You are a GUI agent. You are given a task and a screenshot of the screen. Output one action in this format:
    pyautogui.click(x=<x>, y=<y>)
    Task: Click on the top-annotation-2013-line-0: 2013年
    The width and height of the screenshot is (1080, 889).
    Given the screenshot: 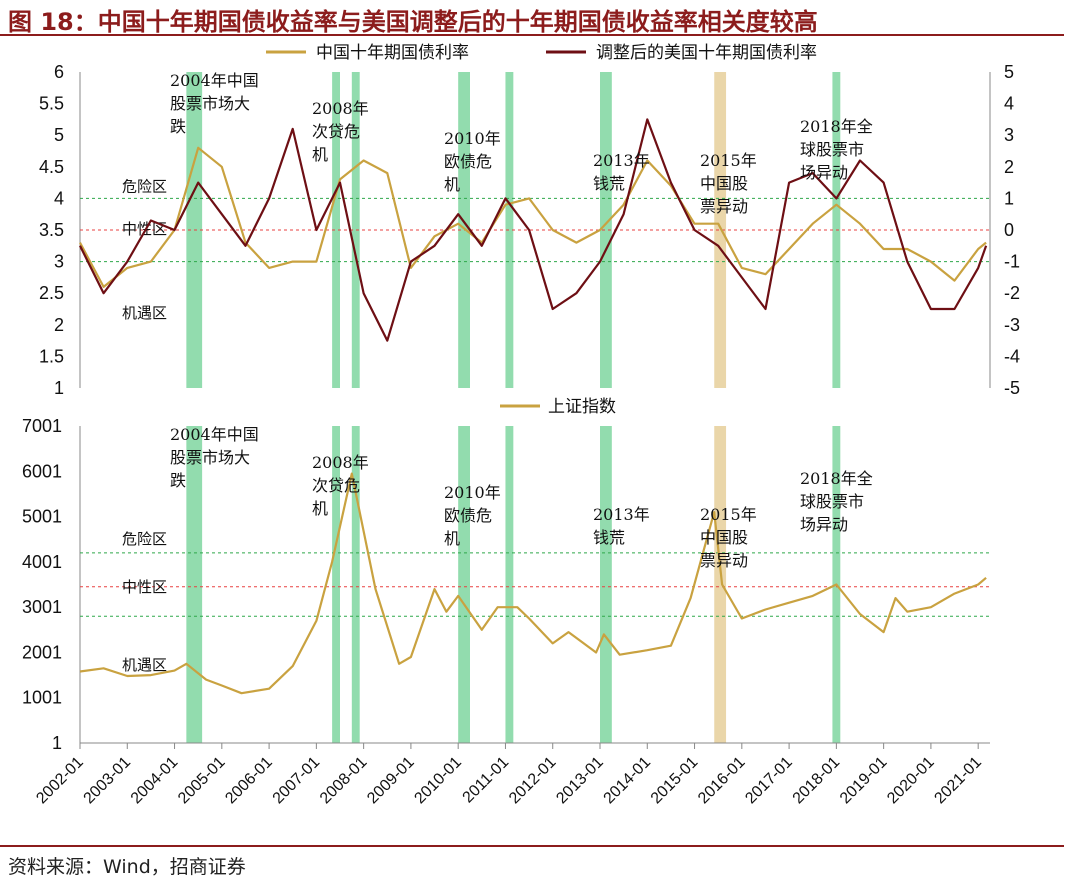 What is the action you would take?
    pyautogui.click(x=621, y=160)
    